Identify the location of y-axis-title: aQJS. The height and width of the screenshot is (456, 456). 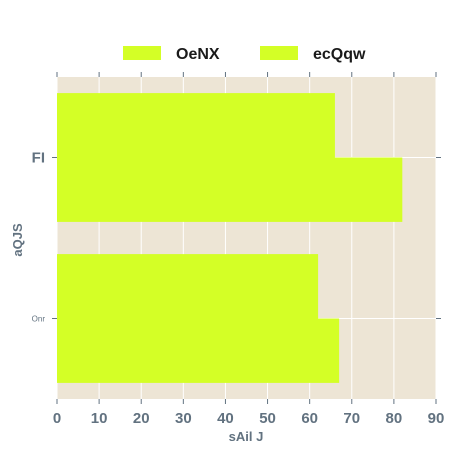
(17, 240).